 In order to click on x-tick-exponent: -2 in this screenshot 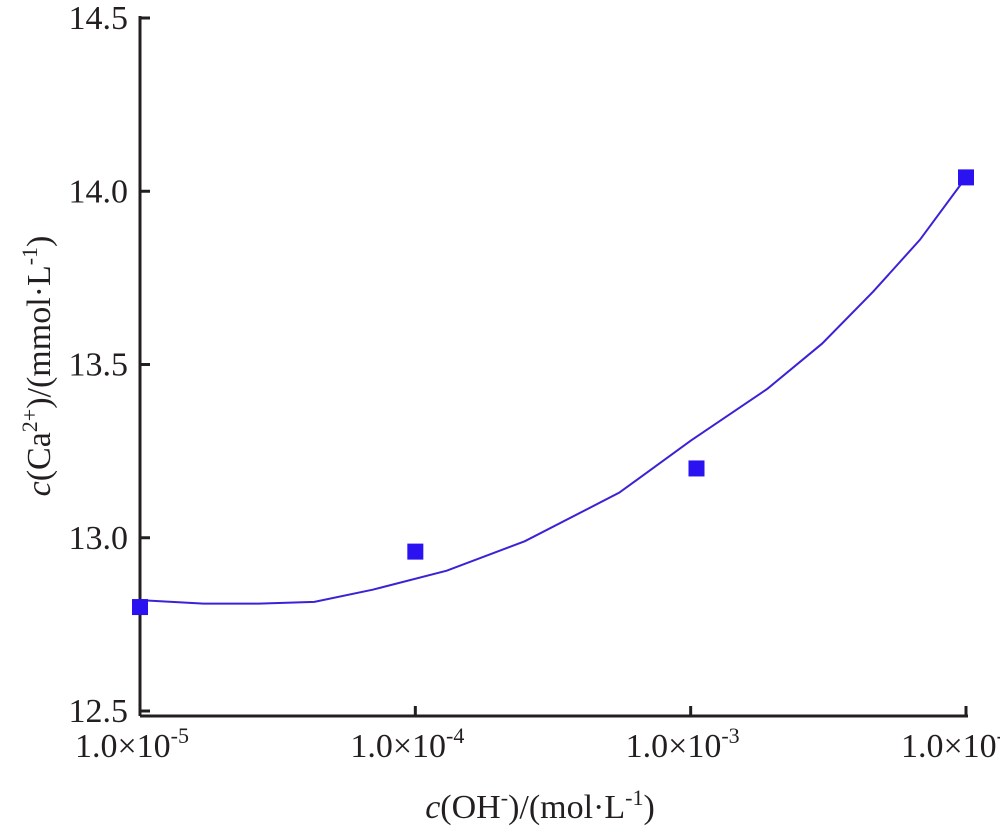, I will do `click(998, 735)`.